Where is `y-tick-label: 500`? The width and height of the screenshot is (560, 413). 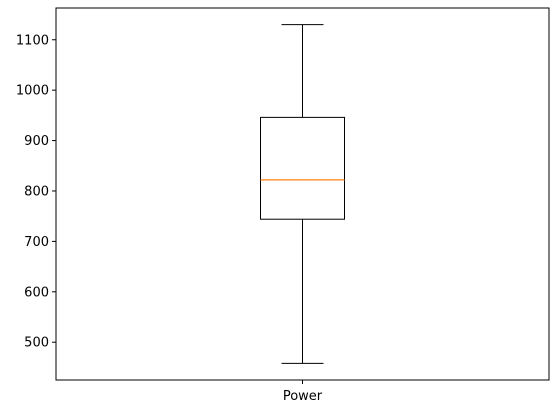 y-tick-label: 500 is located at coordinates (36, 343).